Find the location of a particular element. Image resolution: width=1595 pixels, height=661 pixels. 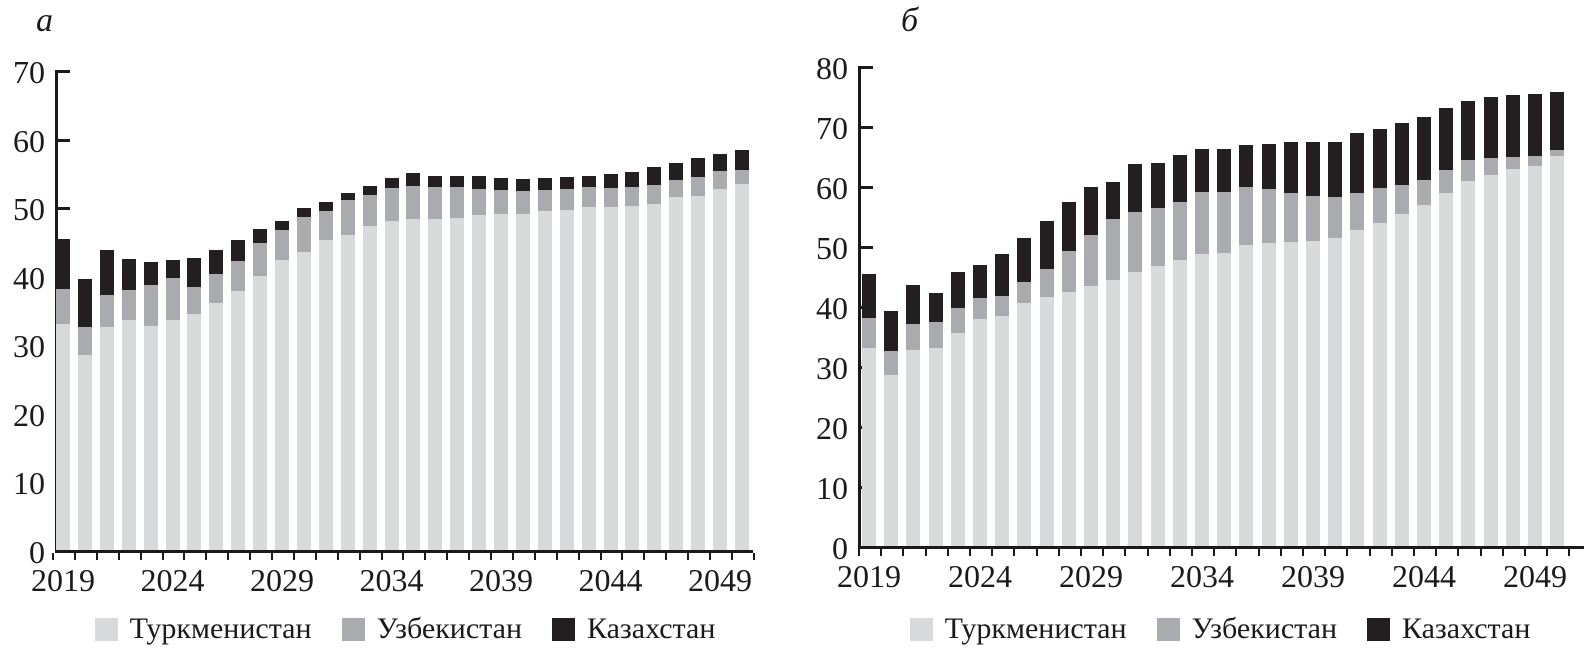

legend-label: Узбекистан is located at coordinates (449, 628).